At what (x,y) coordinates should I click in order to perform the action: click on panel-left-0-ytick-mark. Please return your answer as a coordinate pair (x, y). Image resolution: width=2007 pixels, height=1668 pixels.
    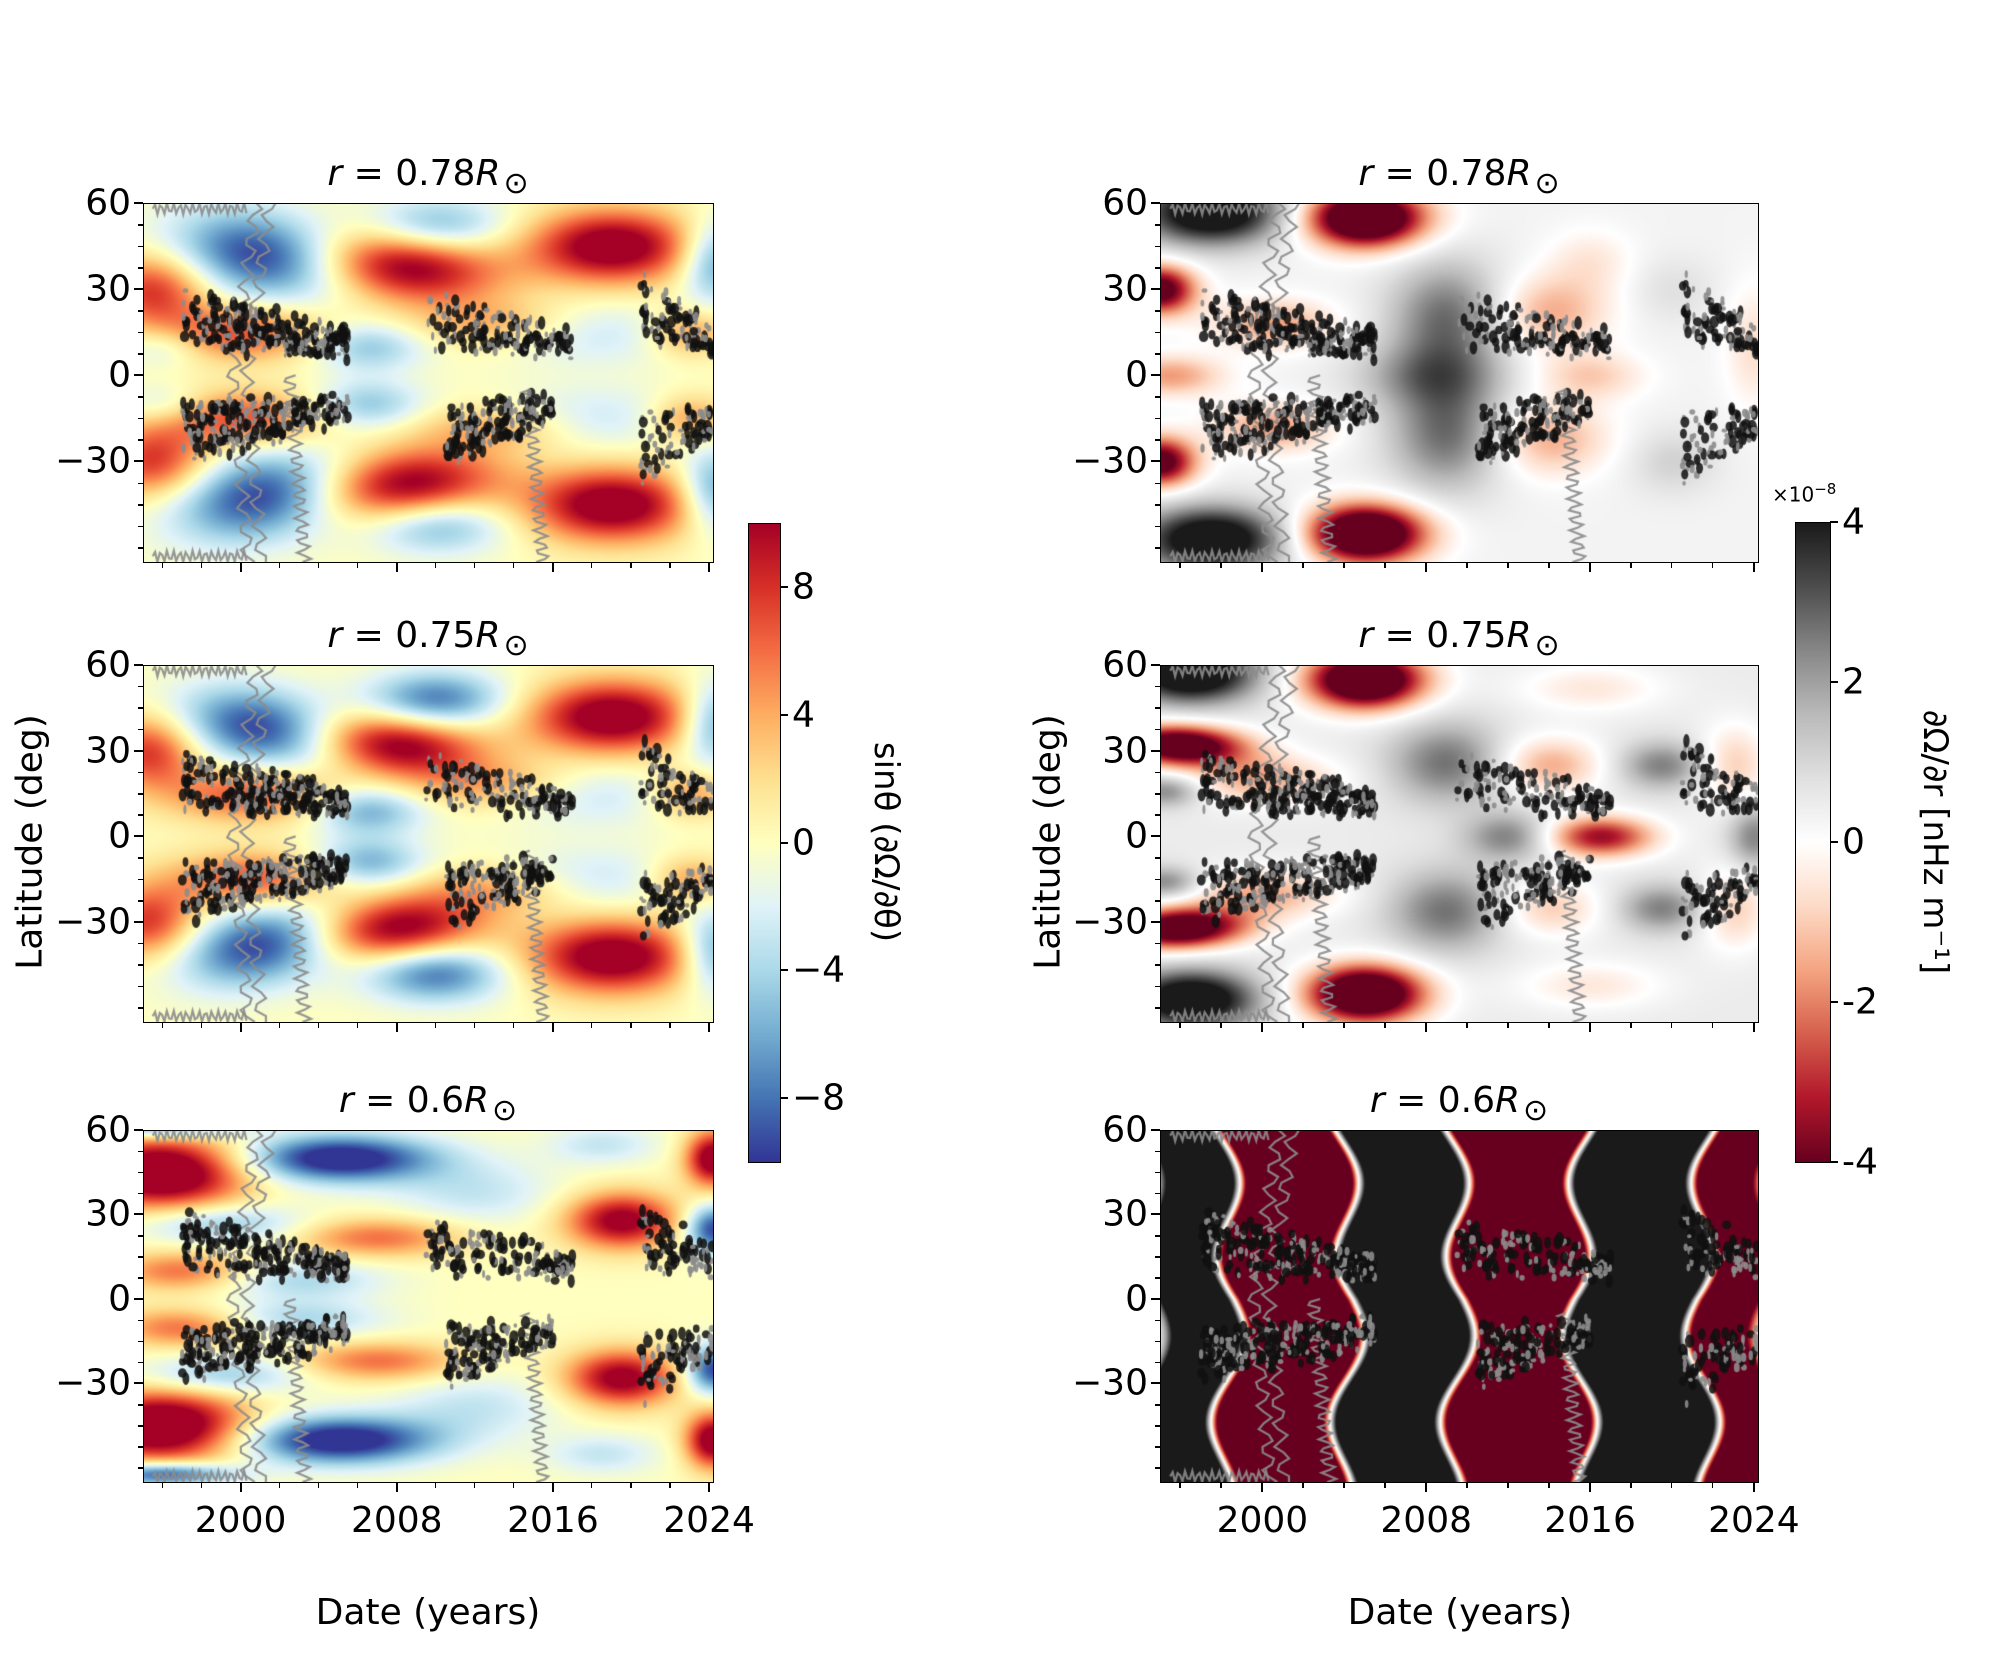
    Looking at the image, I should click on (138, 289).